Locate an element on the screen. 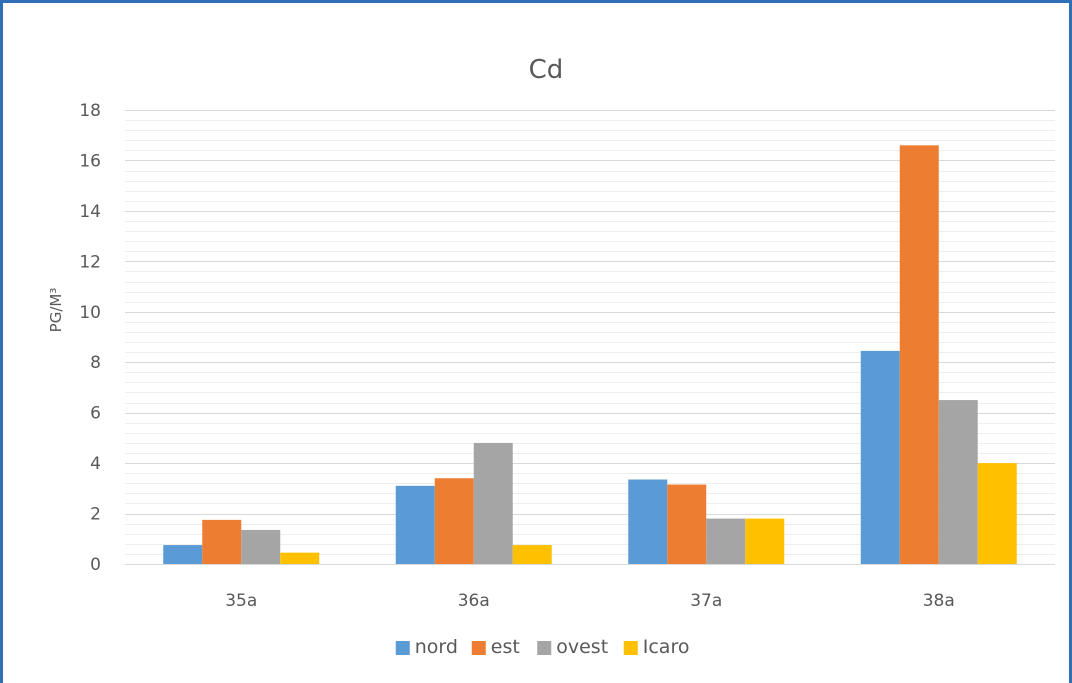 The image size is (1072, 683). legend-label-nord: nord is located at coordinates (436, 647).